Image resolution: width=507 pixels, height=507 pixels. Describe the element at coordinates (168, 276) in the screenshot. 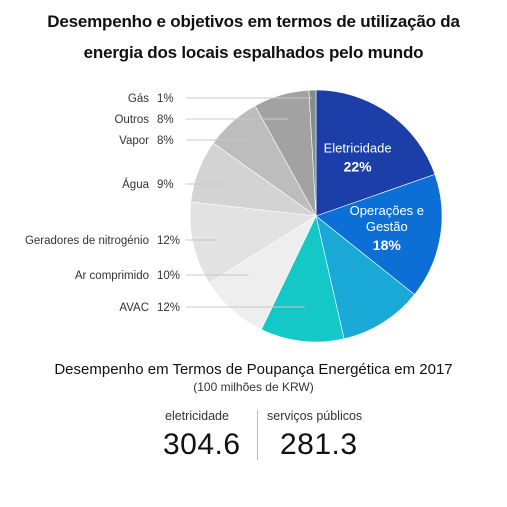

I see `slice-percent: 10%` at that location.